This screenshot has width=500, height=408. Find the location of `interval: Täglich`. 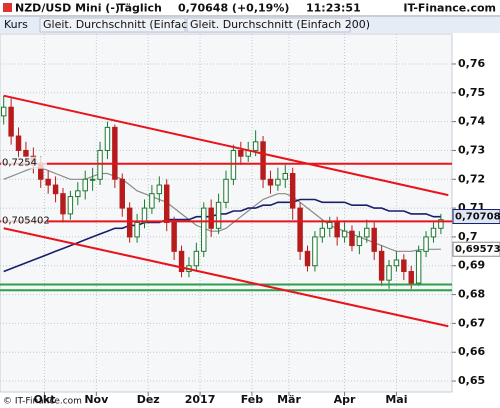

interval: Täglich is located at coordinates (140, 8).